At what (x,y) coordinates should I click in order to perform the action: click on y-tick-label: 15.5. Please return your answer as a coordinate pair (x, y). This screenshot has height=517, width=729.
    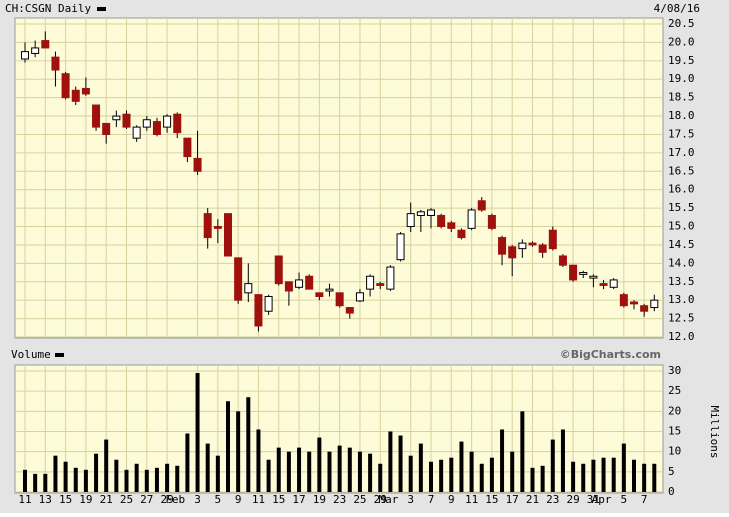
    Looking at the image, I should click on (681, 207).